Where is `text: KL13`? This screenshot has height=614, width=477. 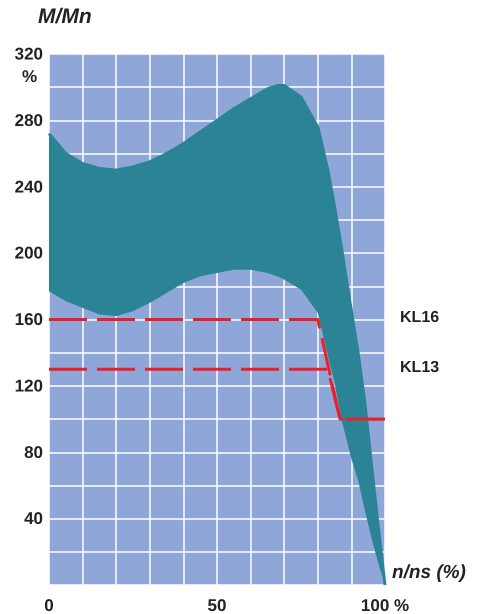 text: KL13 is located at coordinates (420, 367).